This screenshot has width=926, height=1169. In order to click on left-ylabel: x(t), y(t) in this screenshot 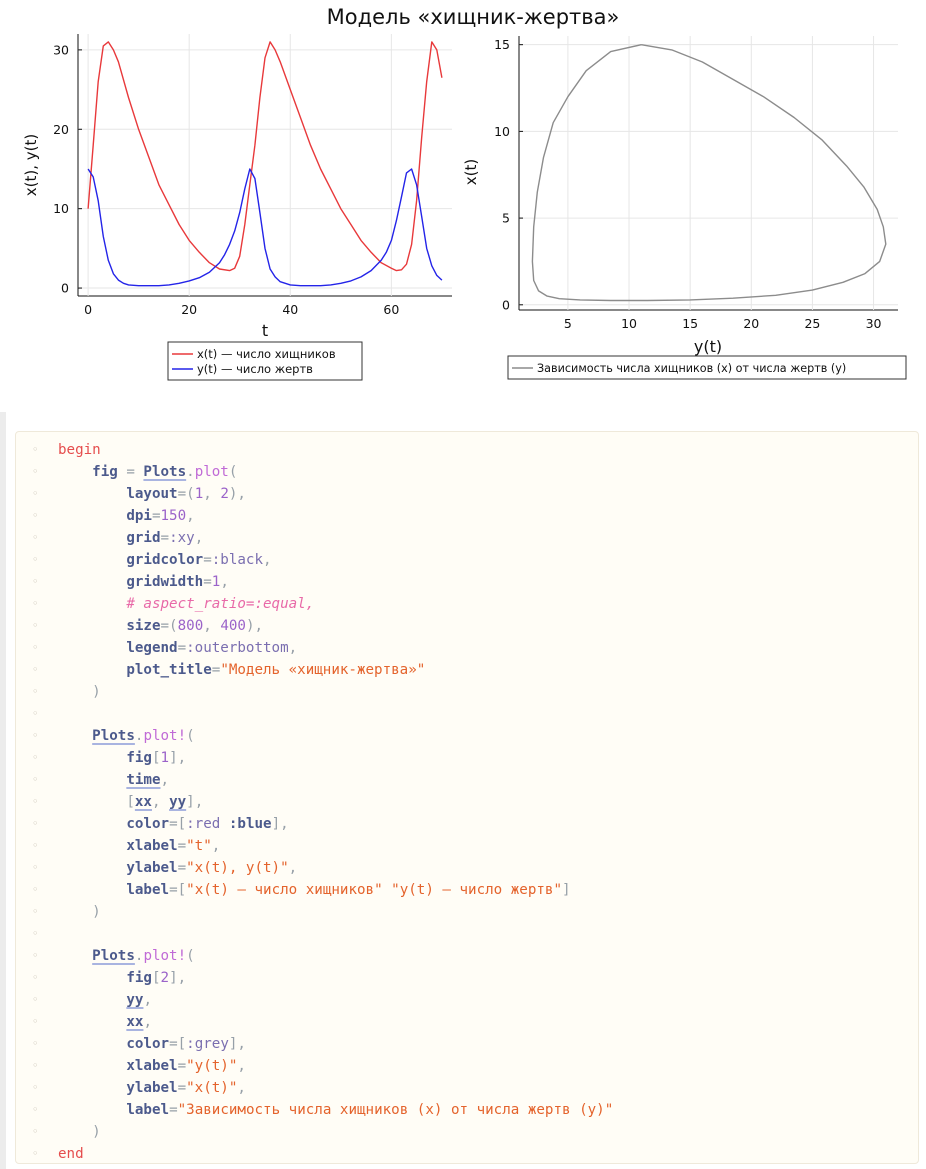, I will do `click(31, 165)`.